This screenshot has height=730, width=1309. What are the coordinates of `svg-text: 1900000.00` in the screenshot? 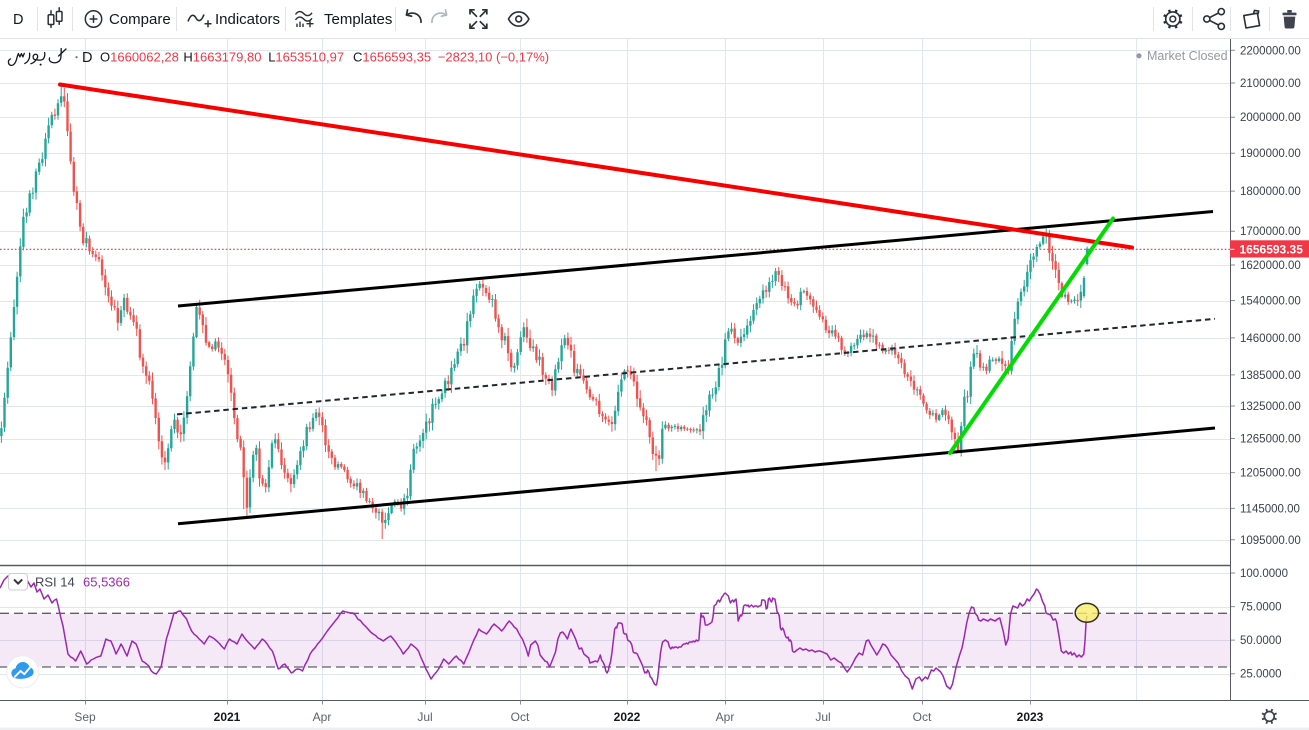 It's located at (1270, 154).